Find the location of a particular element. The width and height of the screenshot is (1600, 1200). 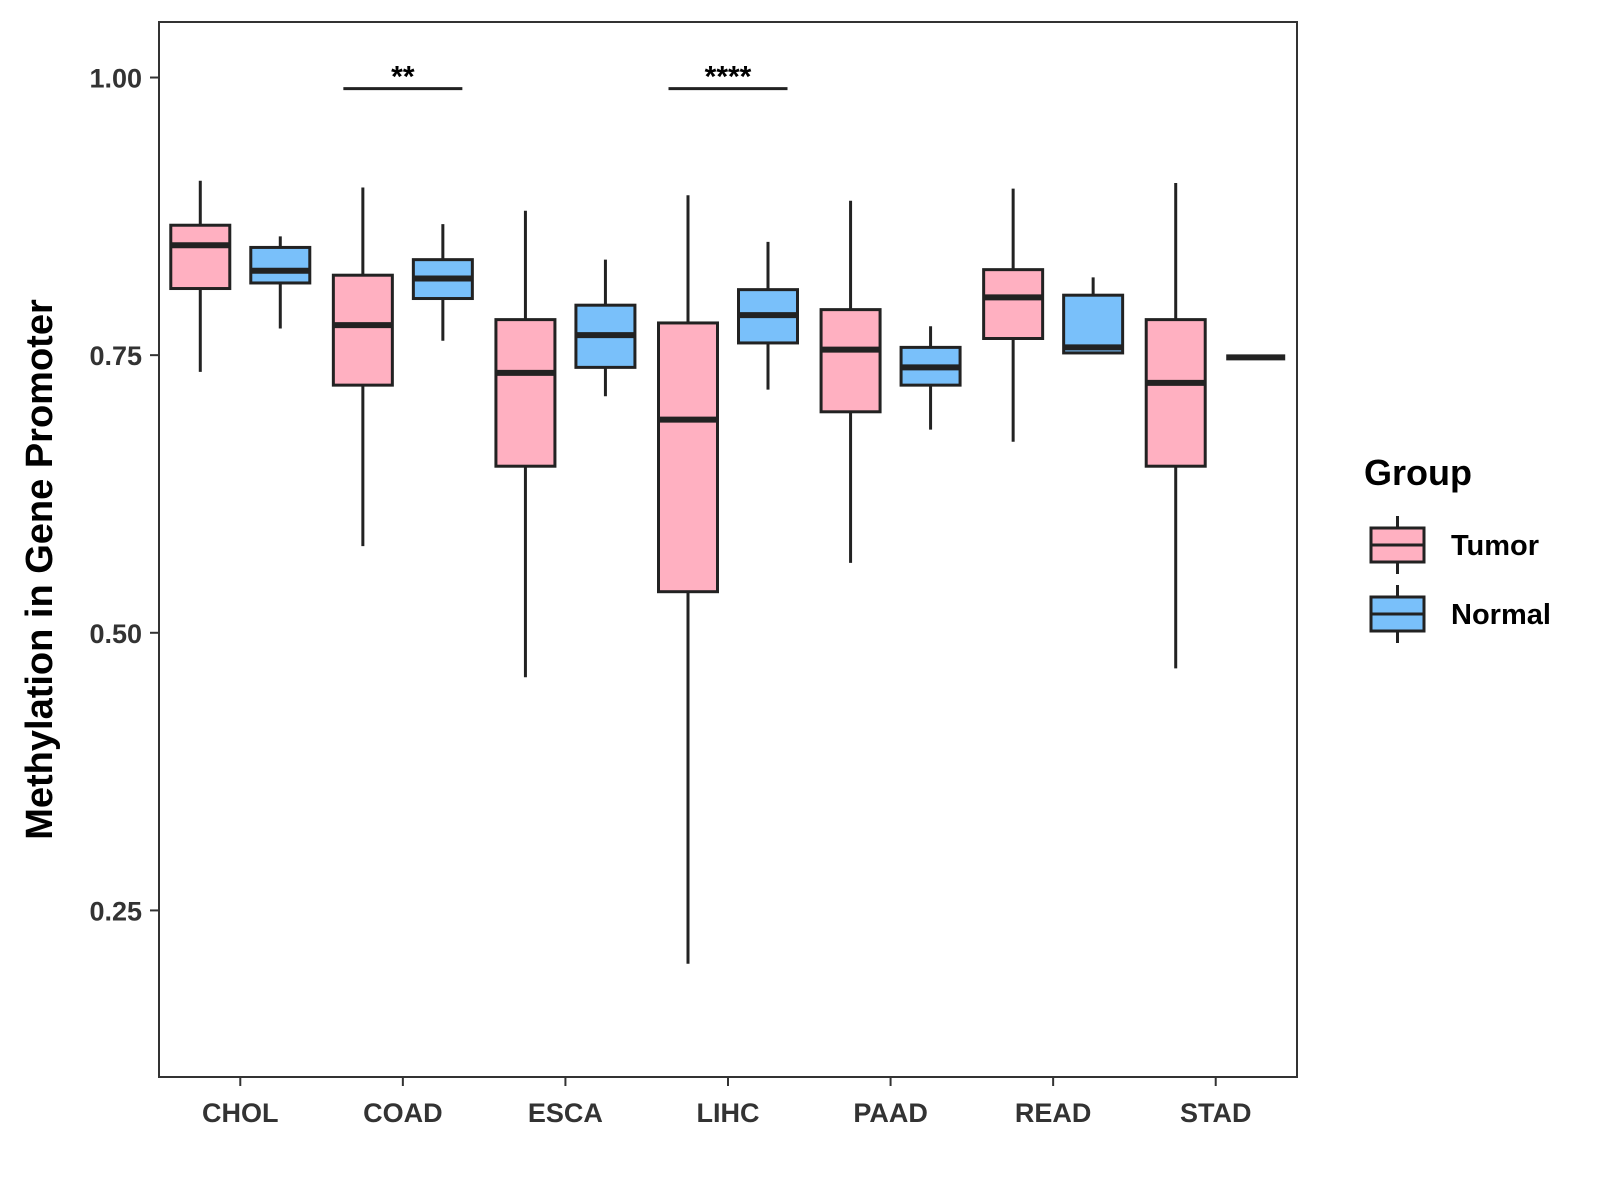

significance-annotations: ** **** is located at coordinates (565, 77).